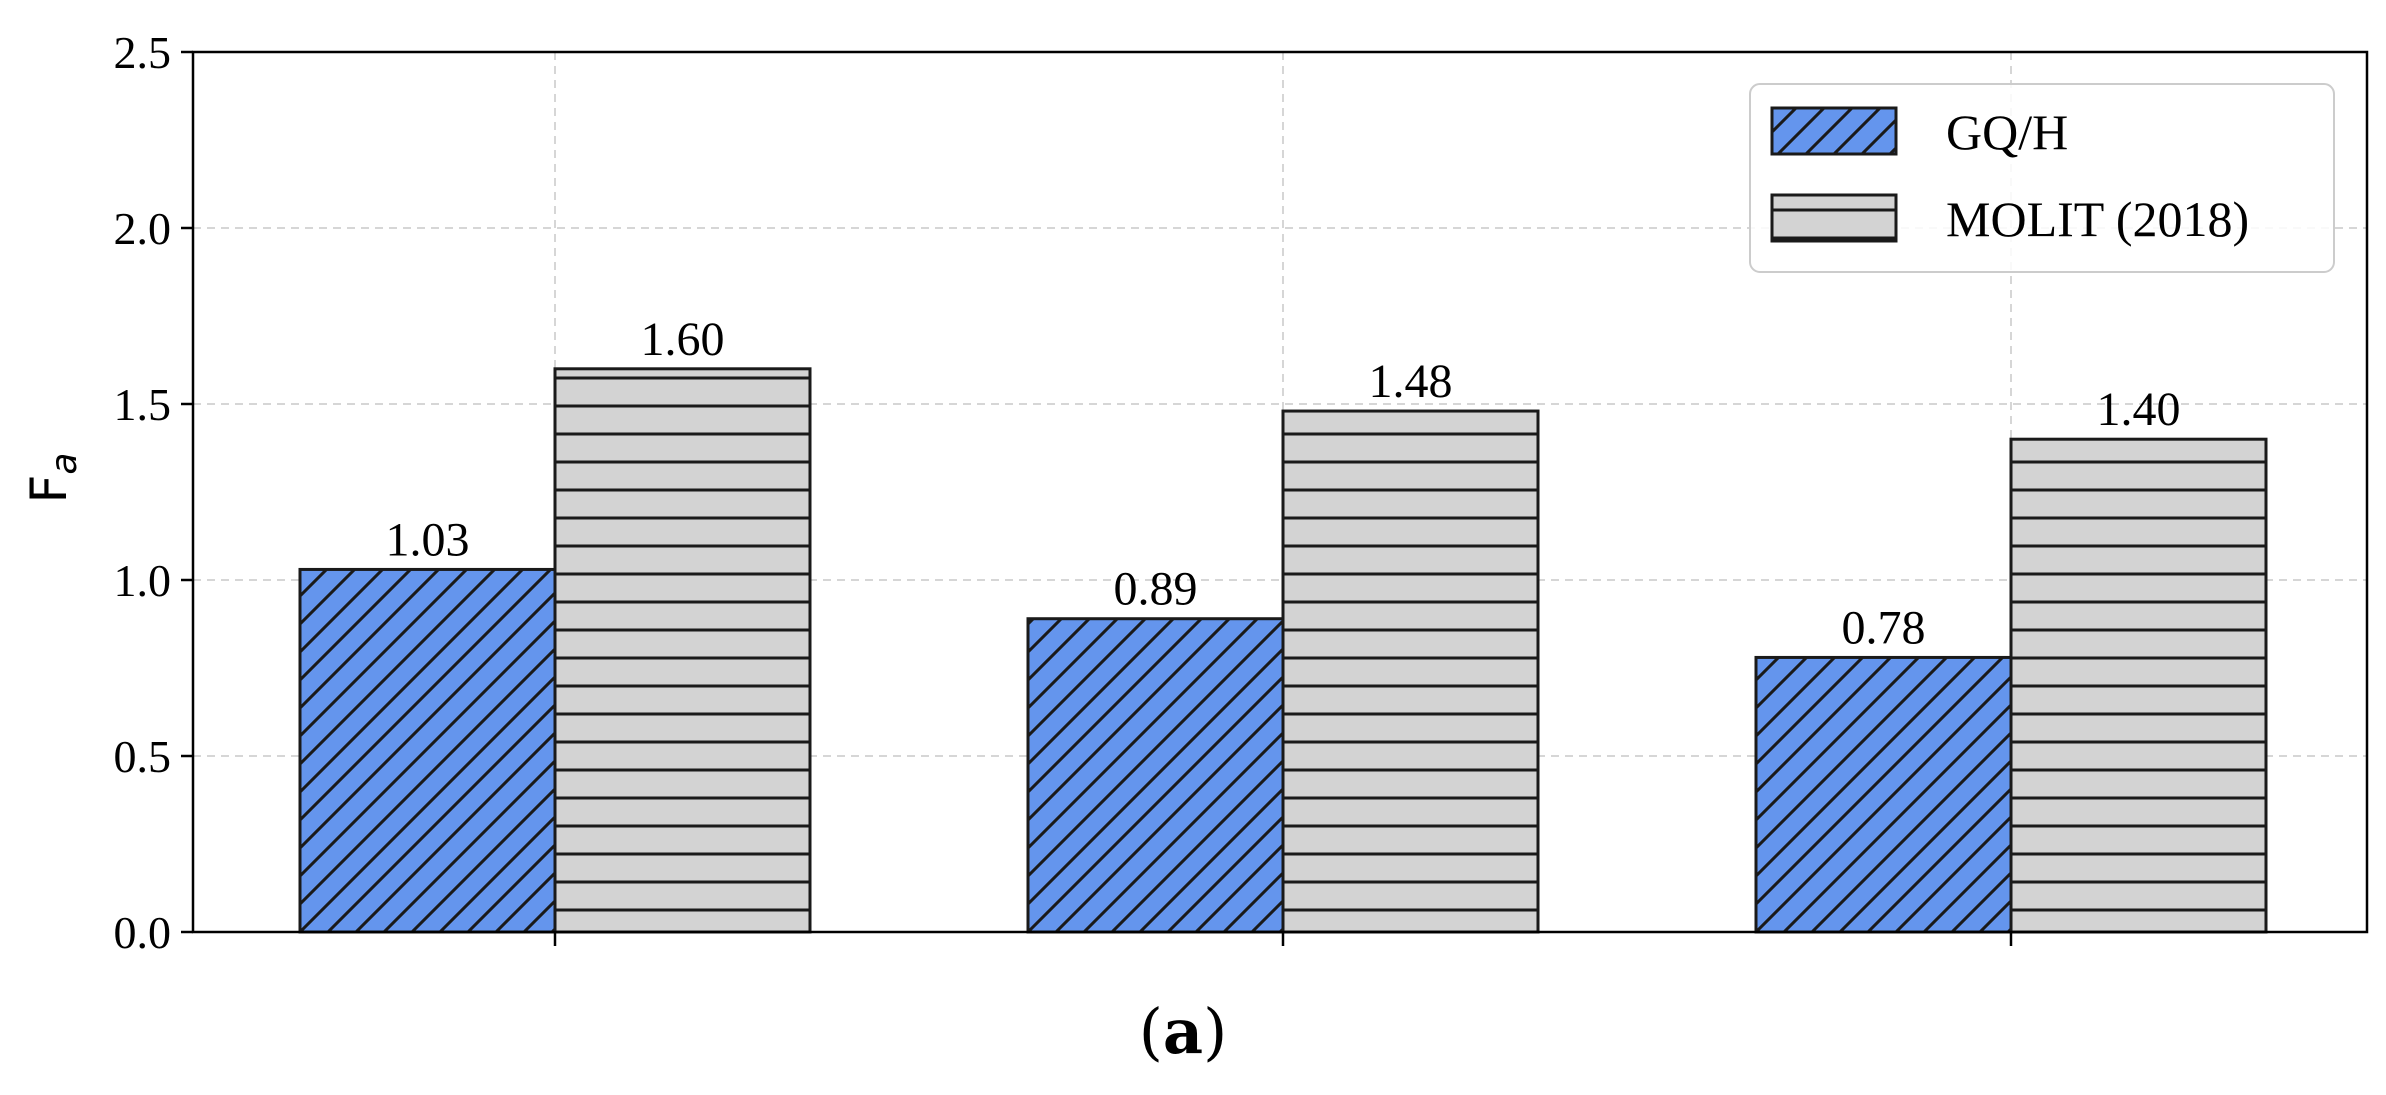  Describe the element at coordinates (1183, 1031) in the screenshot. I see `figure-caption: (a)` at that location.